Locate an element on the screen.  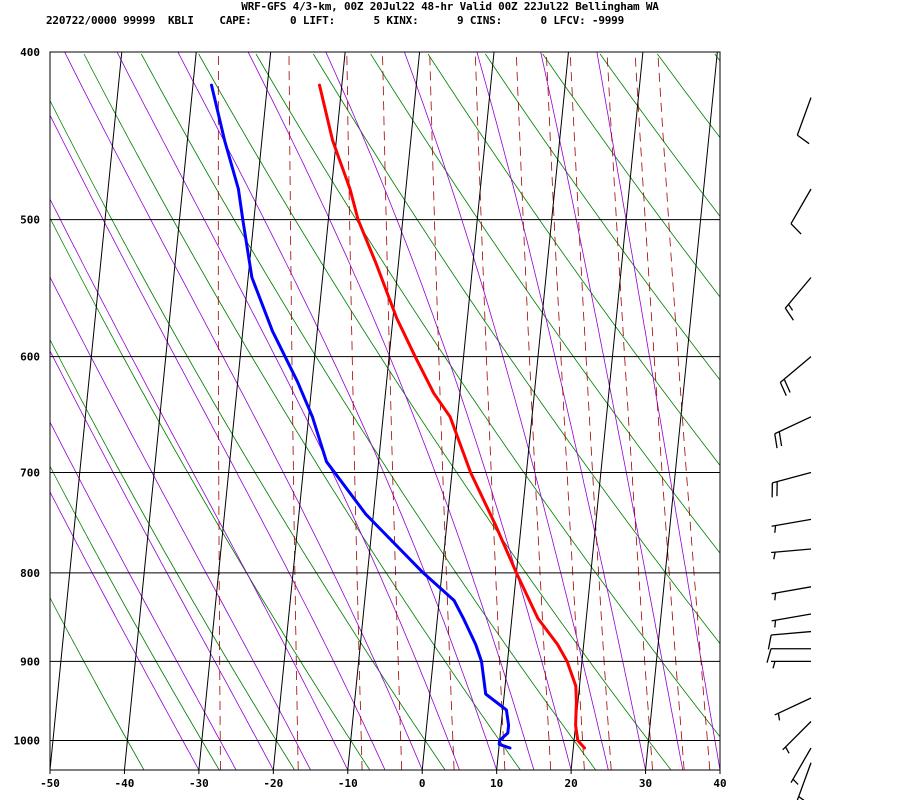
x-tick-label: 10 is located at coordinates (496, 783).